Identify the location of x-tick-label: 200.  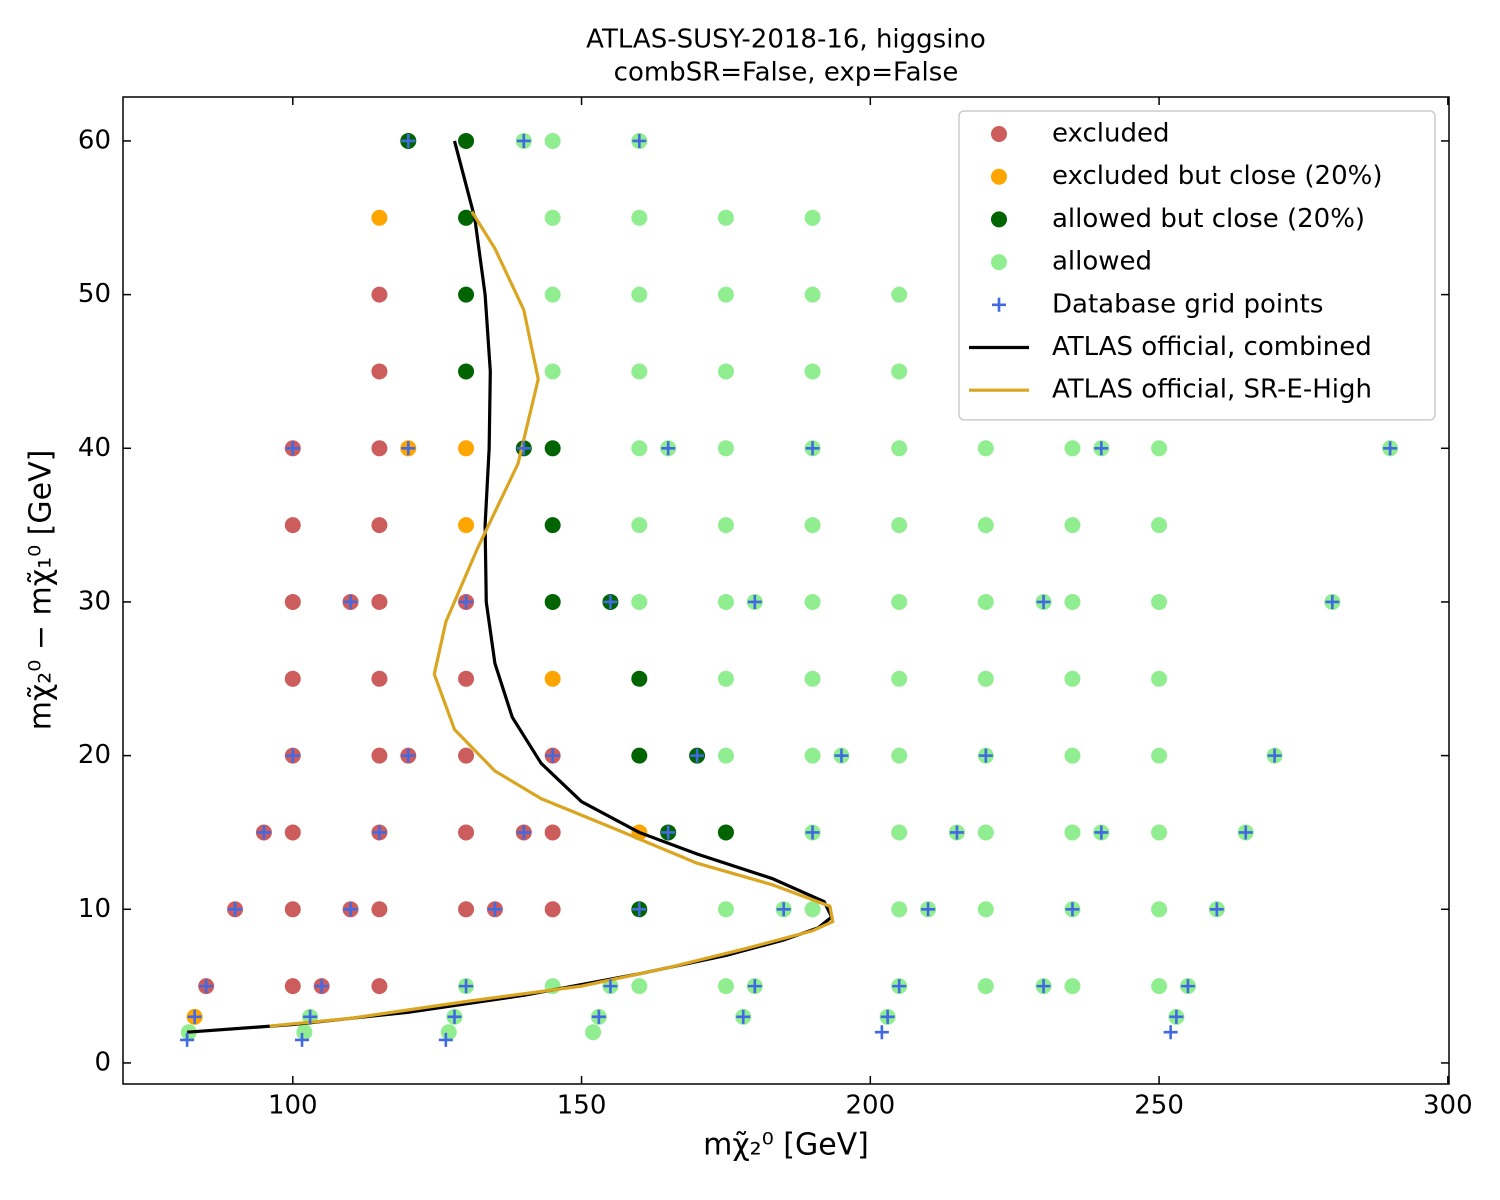
(870, 1106).